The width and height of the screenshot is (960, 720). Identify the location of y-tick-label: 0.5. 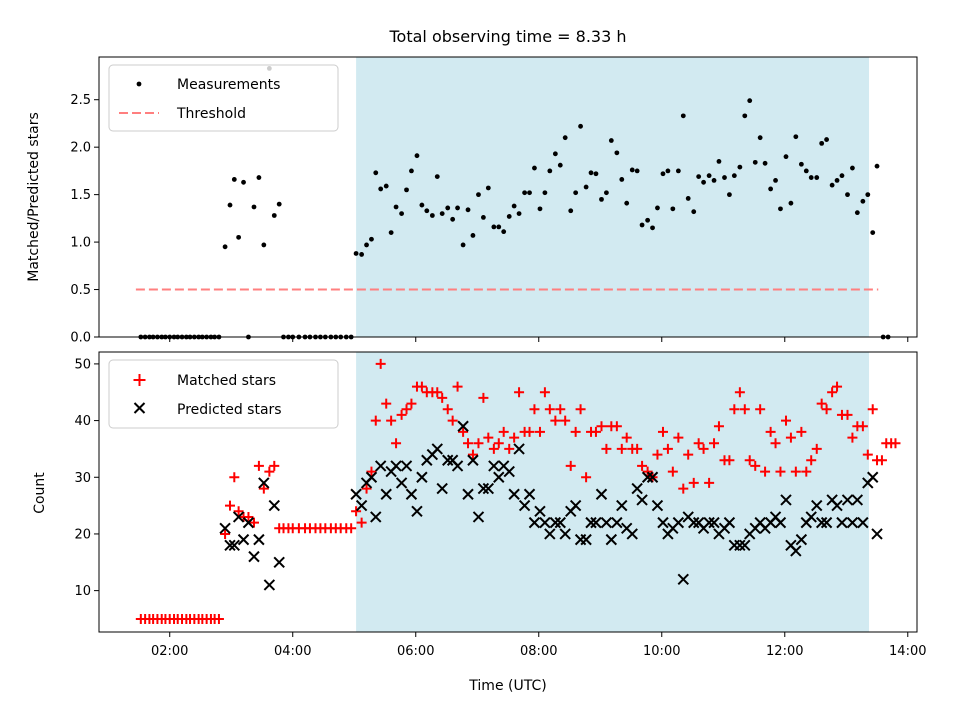
(80, 290).